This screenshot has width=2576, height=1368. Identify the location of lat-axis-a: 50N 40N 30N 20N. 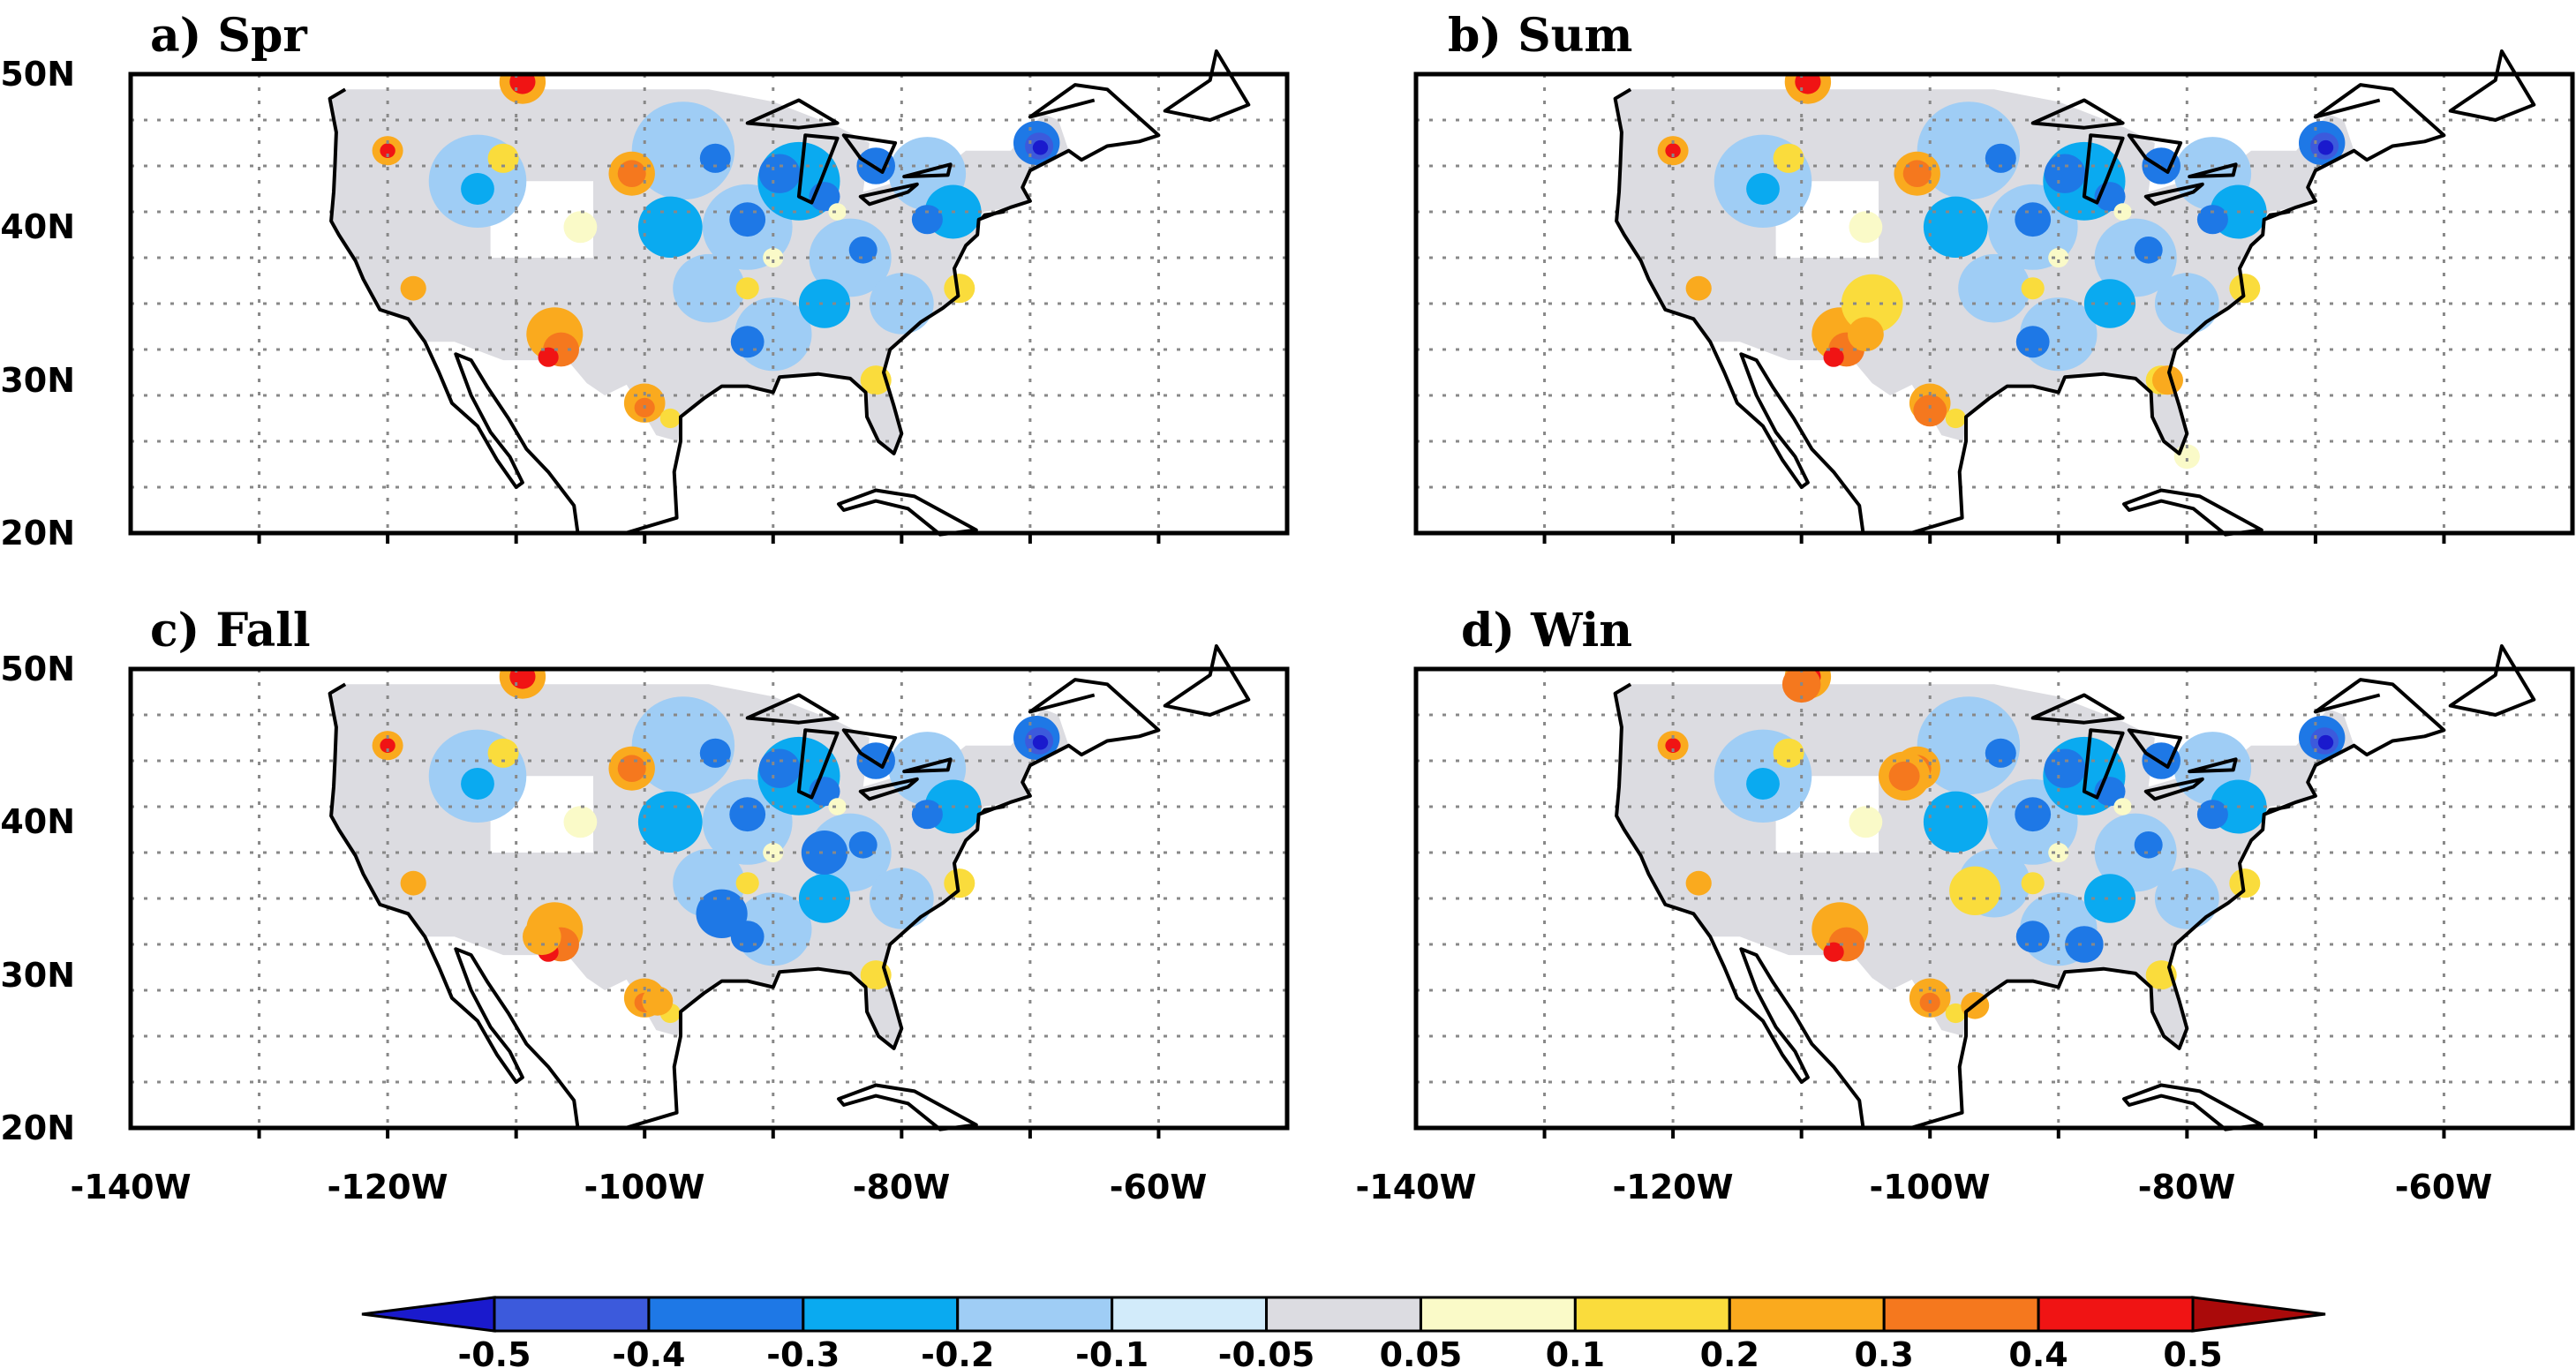
(38, 303).